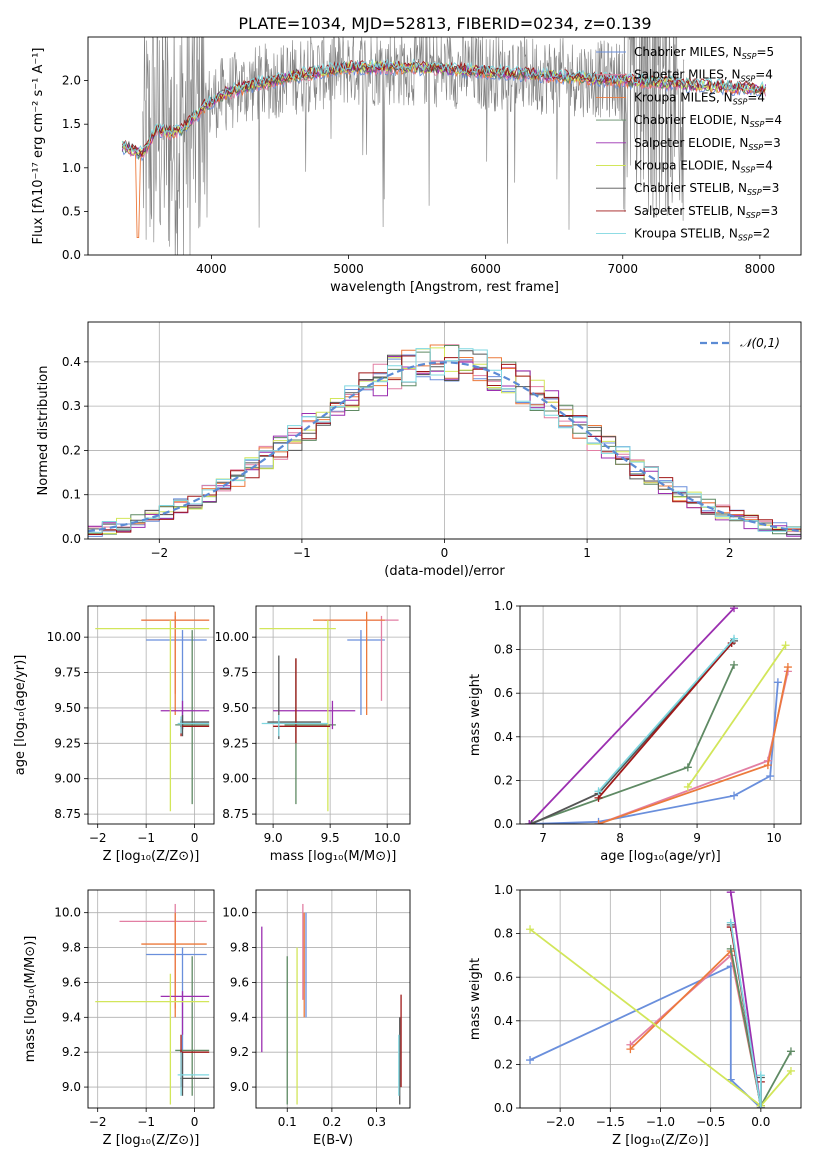  Describe the element at coordinates (71, 211) in the screenshot. I see `y-tick-label: 0.5` at that location.